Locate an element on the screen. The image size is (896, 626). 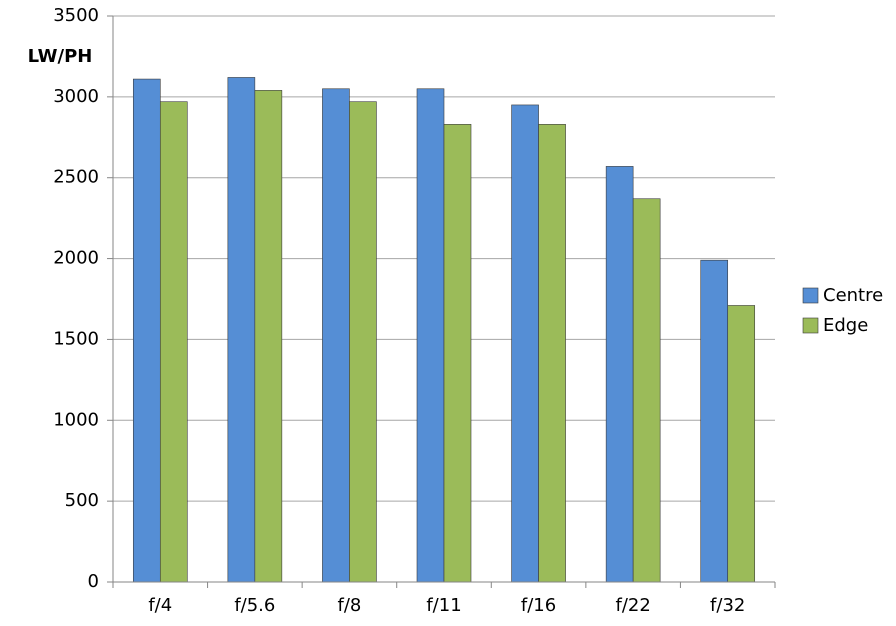
x-tick-label: f/32 is located at coordinates (727, 605).